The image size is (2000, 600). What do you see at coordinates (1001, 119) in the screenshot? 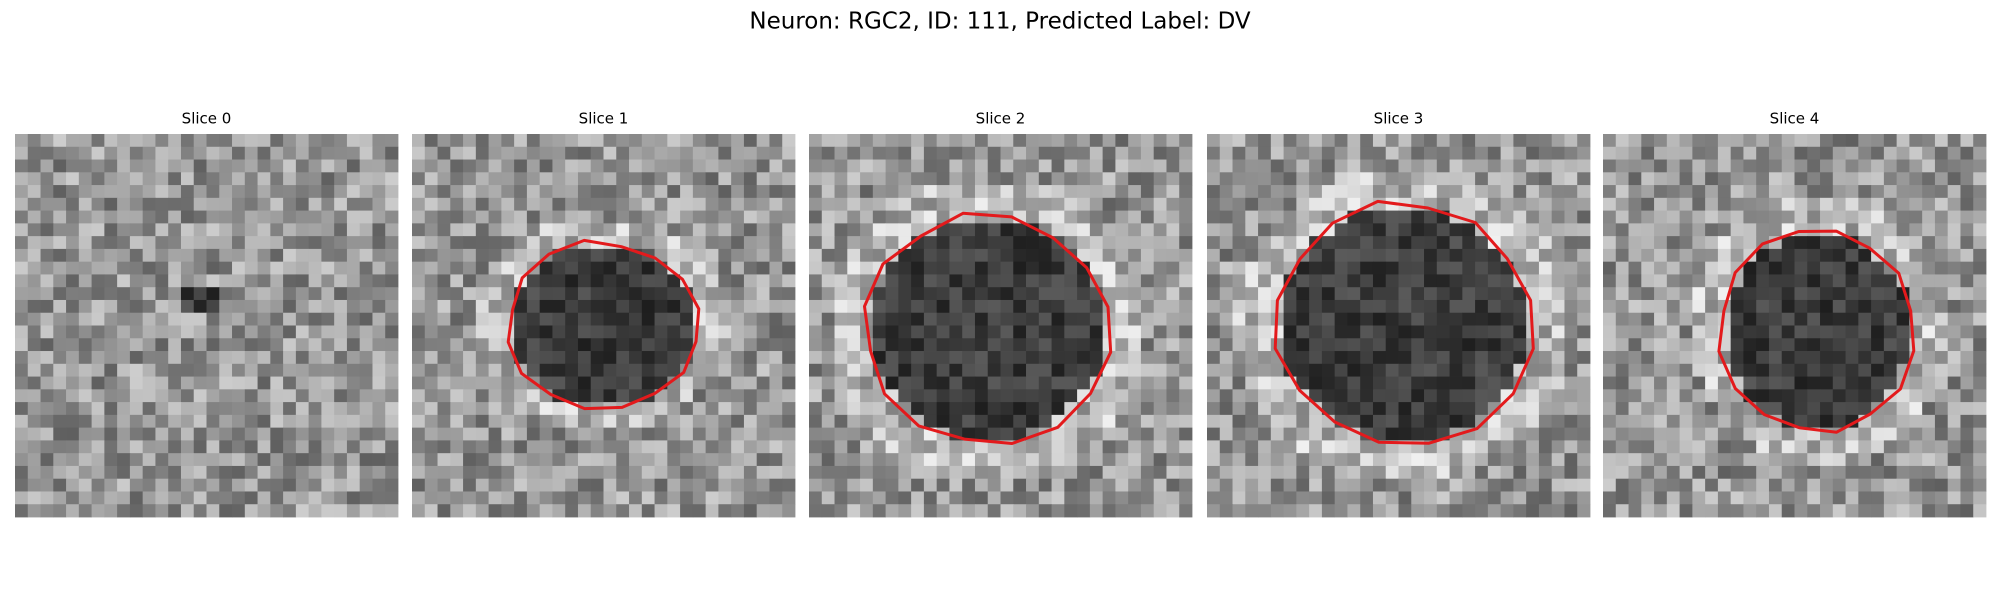
I see `panel-title: Slice 2` at bounding box center [1001, 119].